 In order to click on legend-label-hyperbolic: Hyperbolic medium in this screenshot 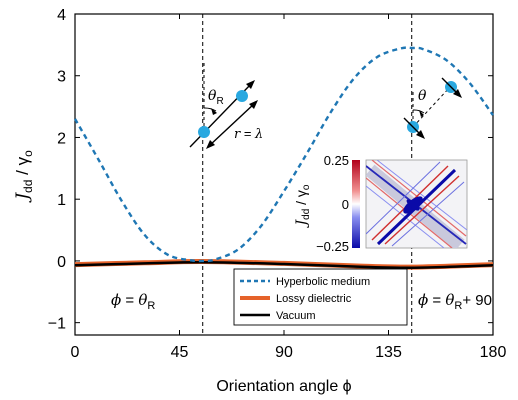, I will do `click(323, 282)`.